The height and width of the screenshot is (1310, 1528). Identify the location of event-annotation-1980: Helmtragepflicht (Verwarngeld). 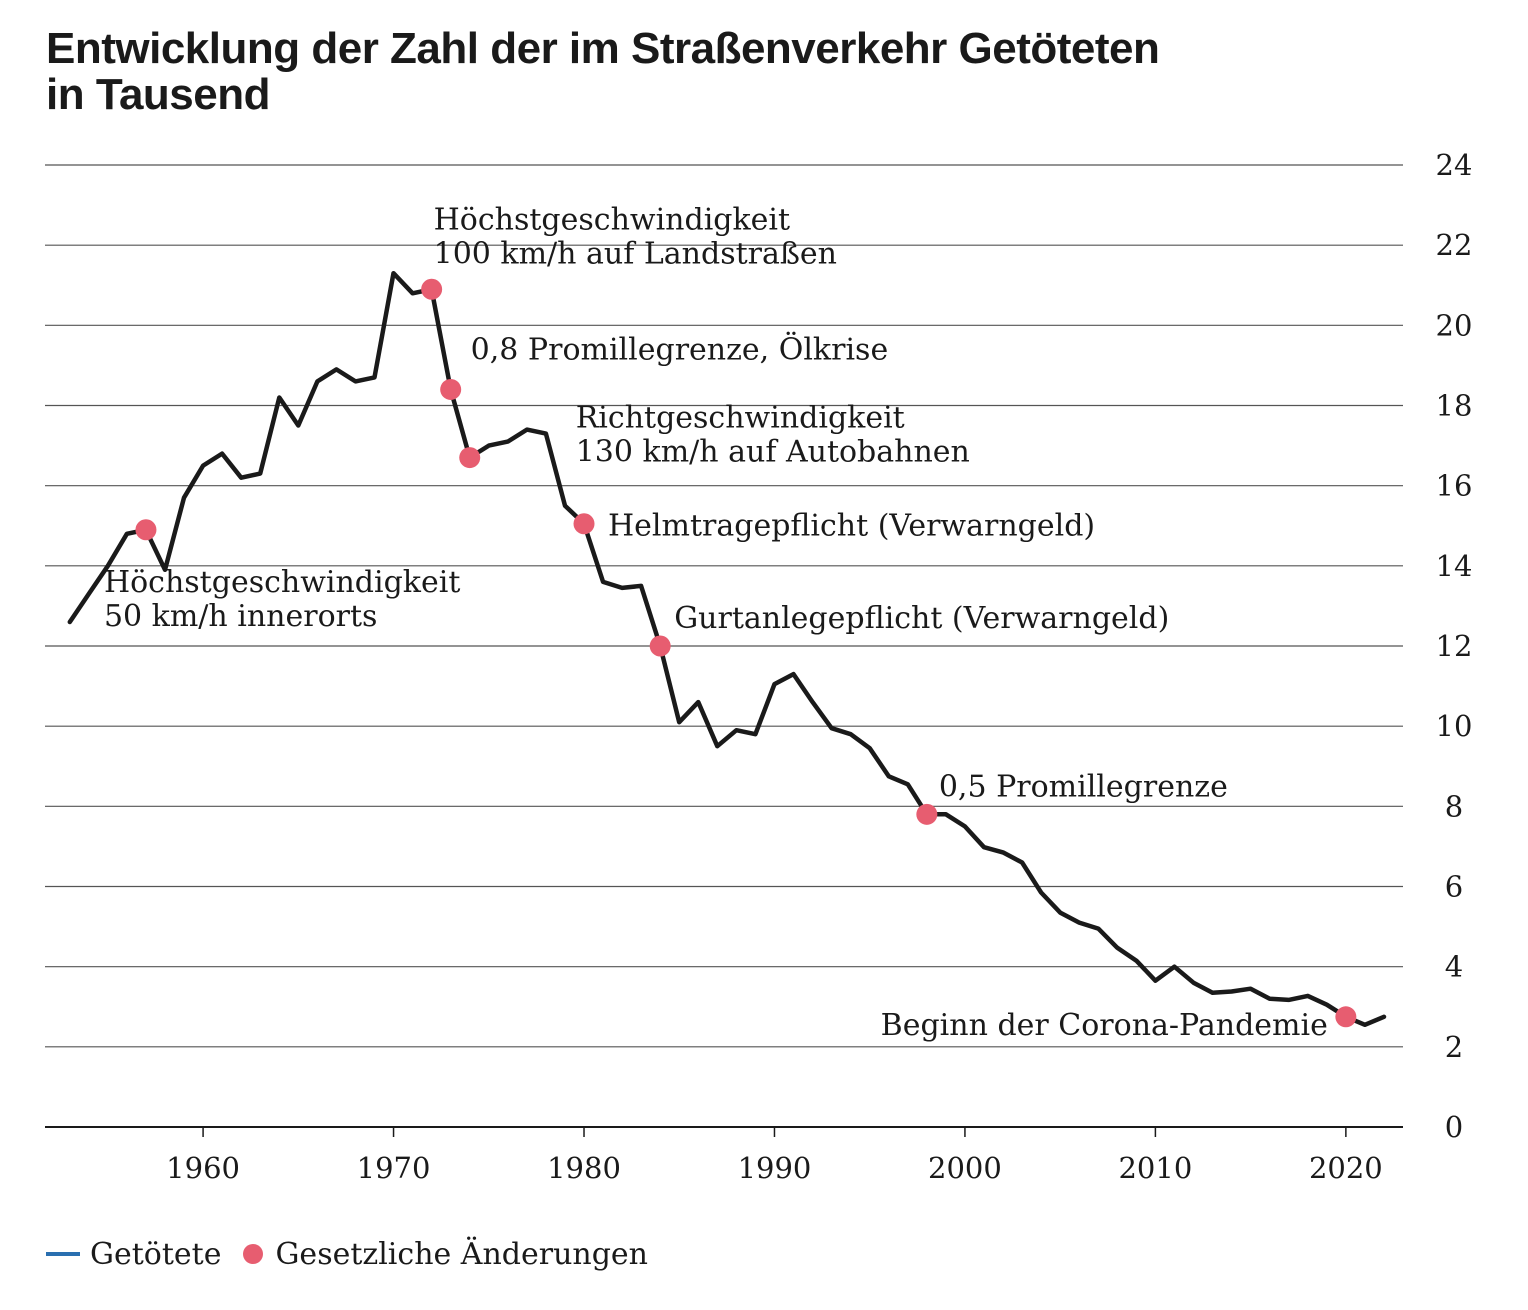
(851, 526).